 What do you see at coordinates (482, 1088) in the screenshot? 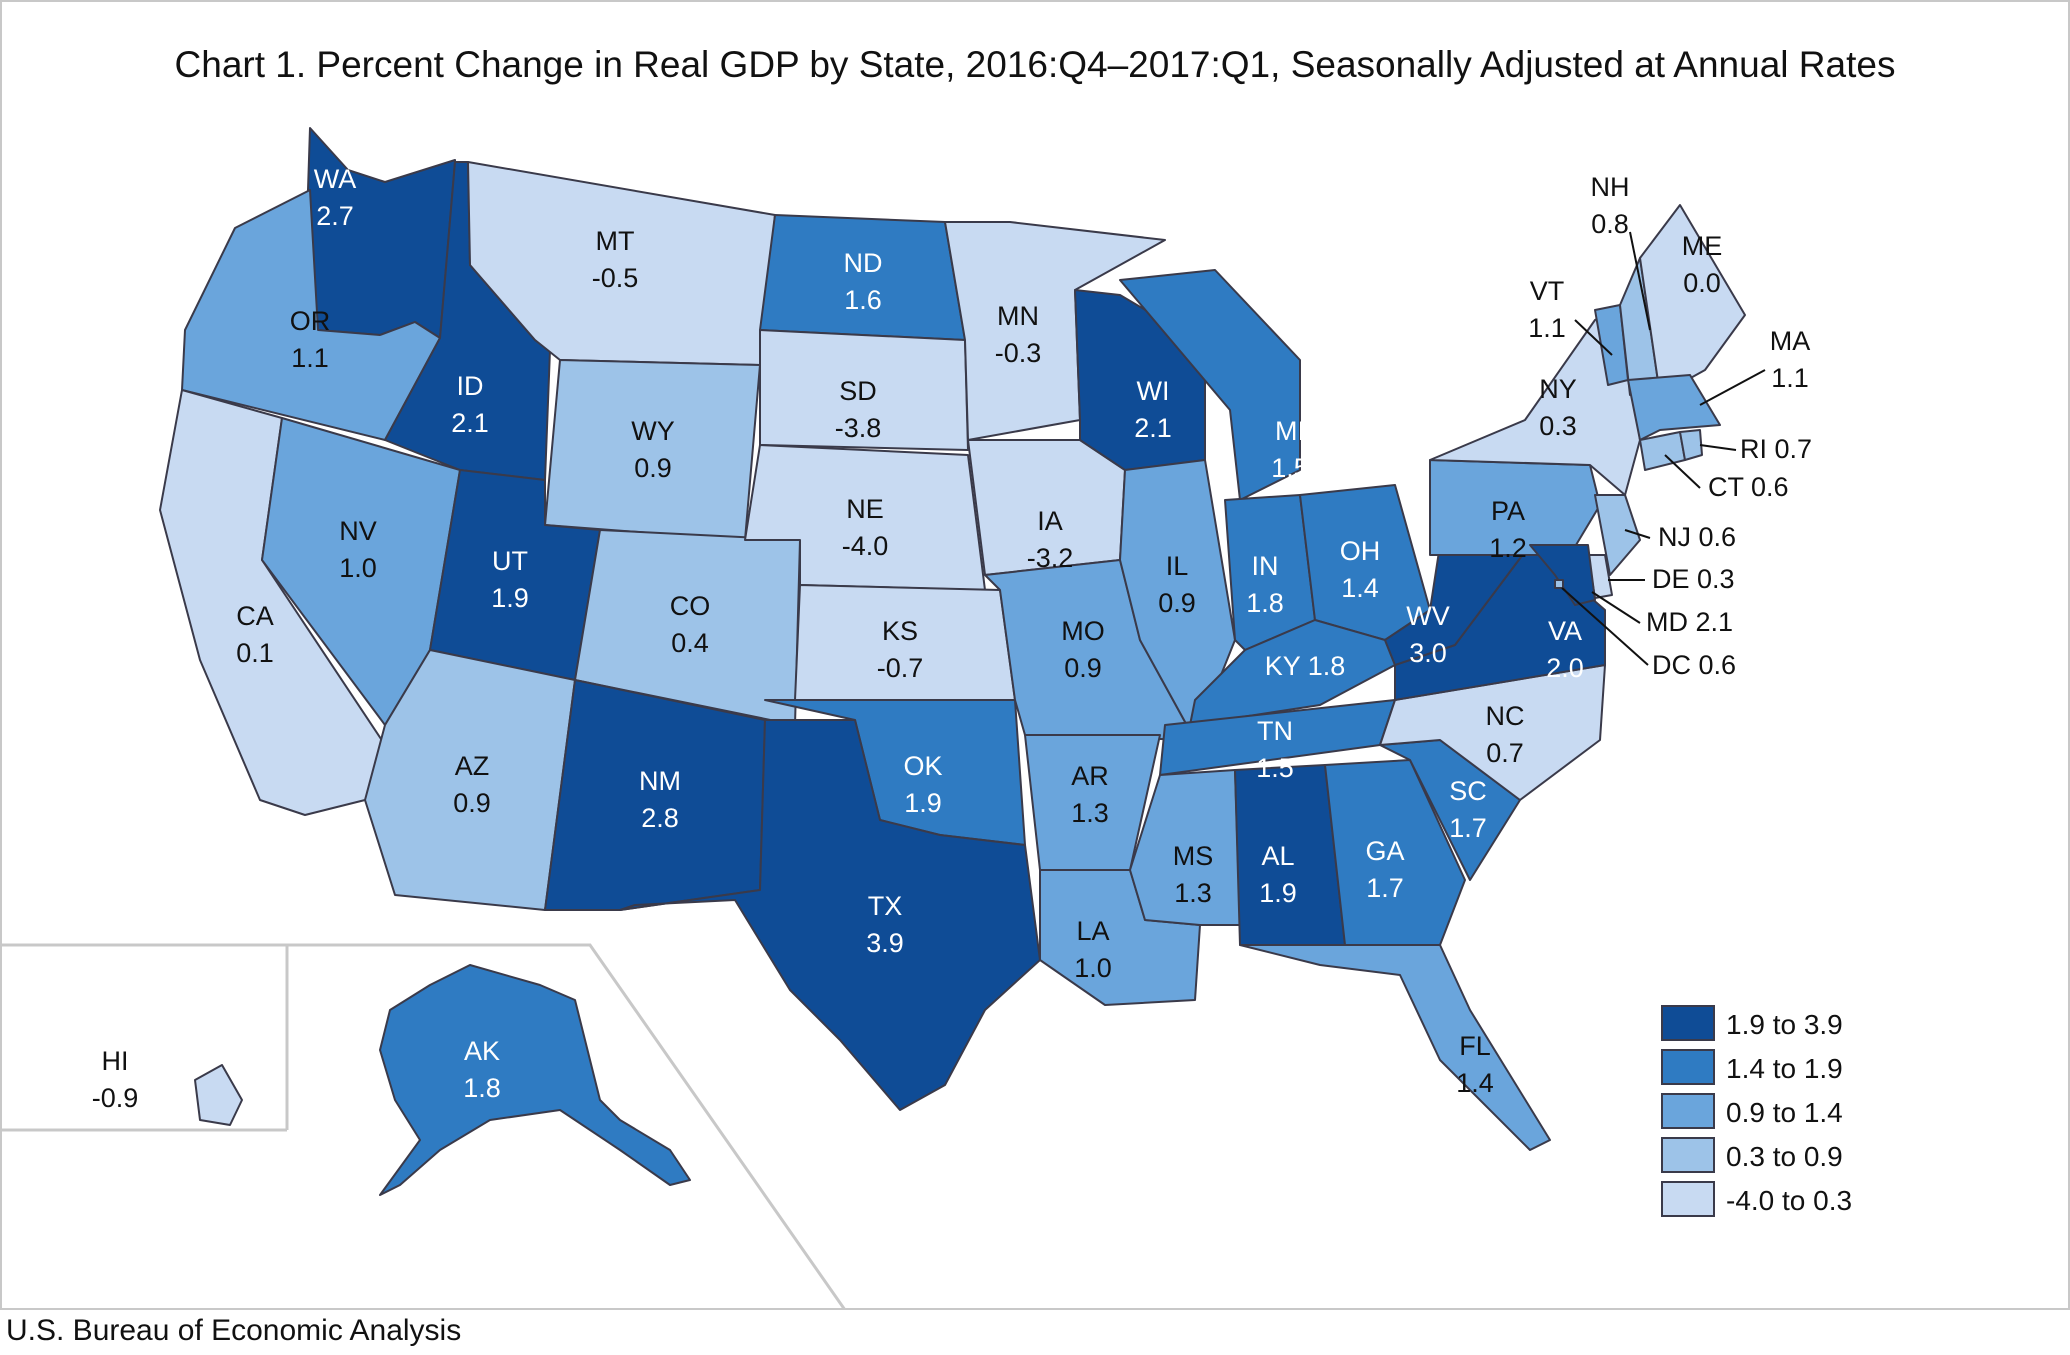
I see `state-value-ak: 1.8` at bounding box center [482, 1088].